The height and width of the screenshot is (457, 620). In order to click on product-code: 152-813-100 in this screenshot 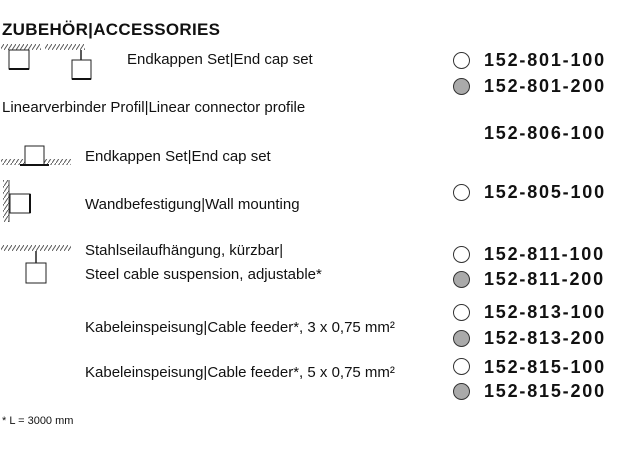, I will do `click(545, 312)`.